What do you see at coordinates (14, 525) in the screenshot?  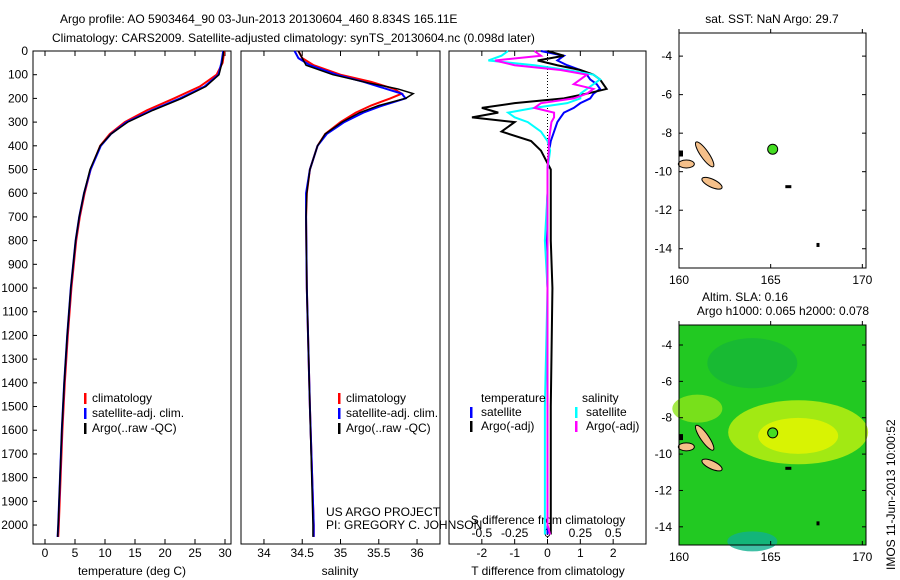 I see `depth-tick-label: 2000` at bounding box center [14, 525].